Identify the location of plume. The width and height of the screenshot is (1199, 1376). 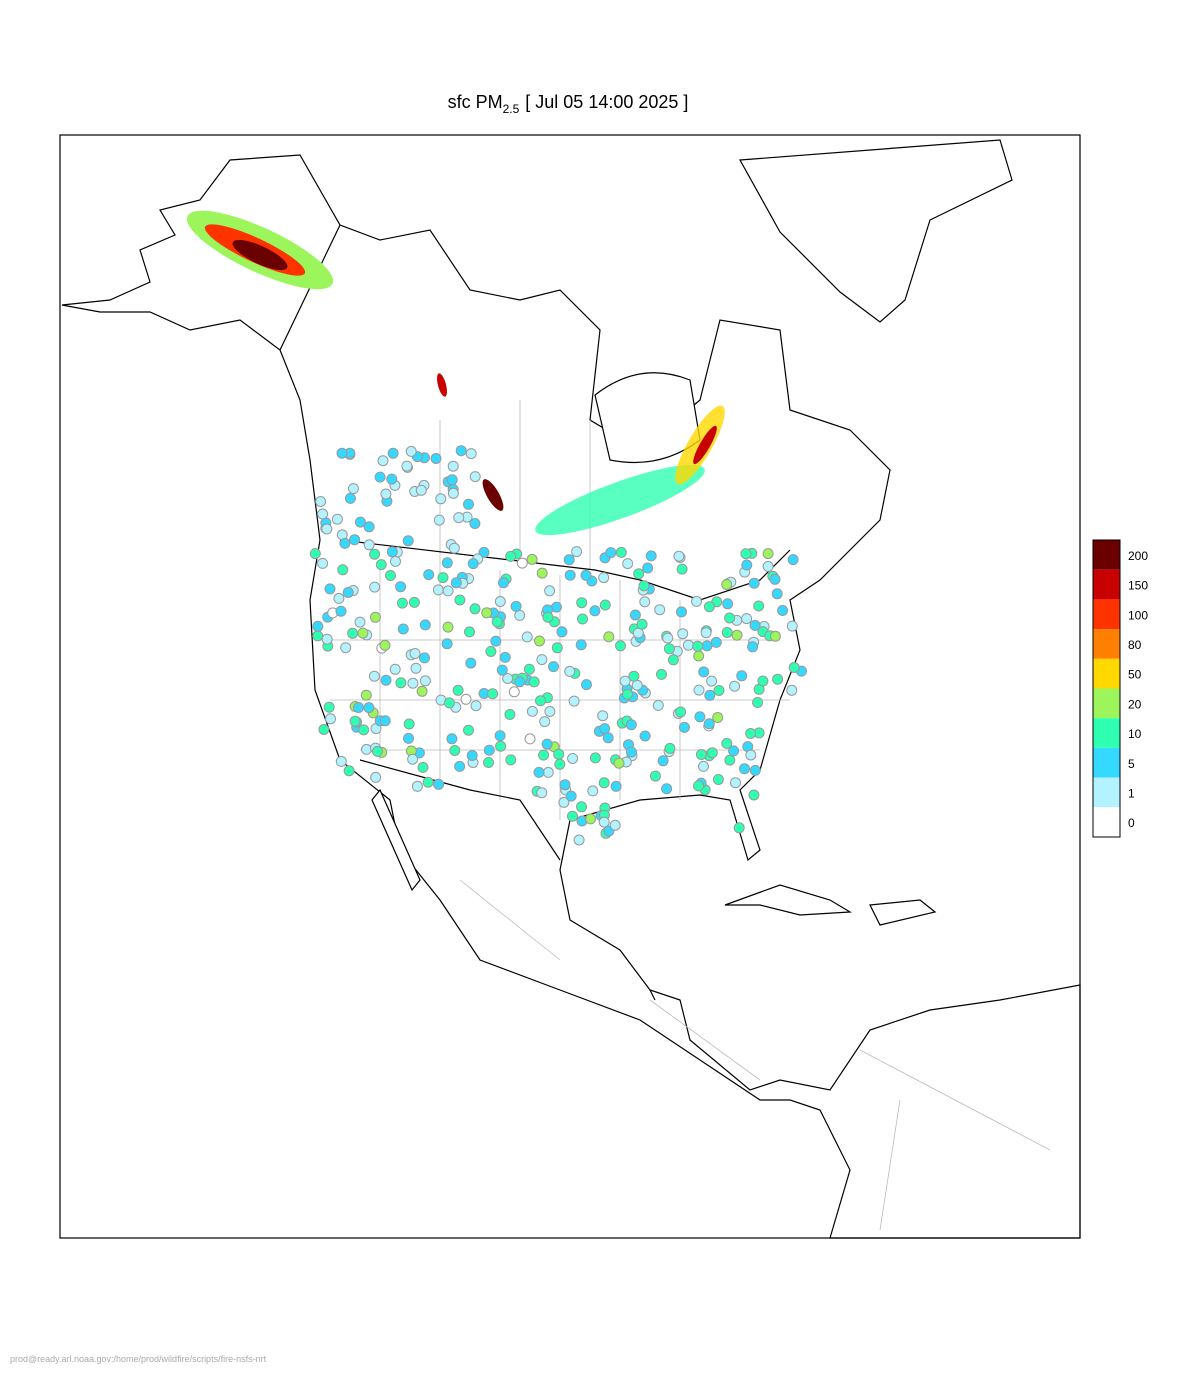
(442, 385).